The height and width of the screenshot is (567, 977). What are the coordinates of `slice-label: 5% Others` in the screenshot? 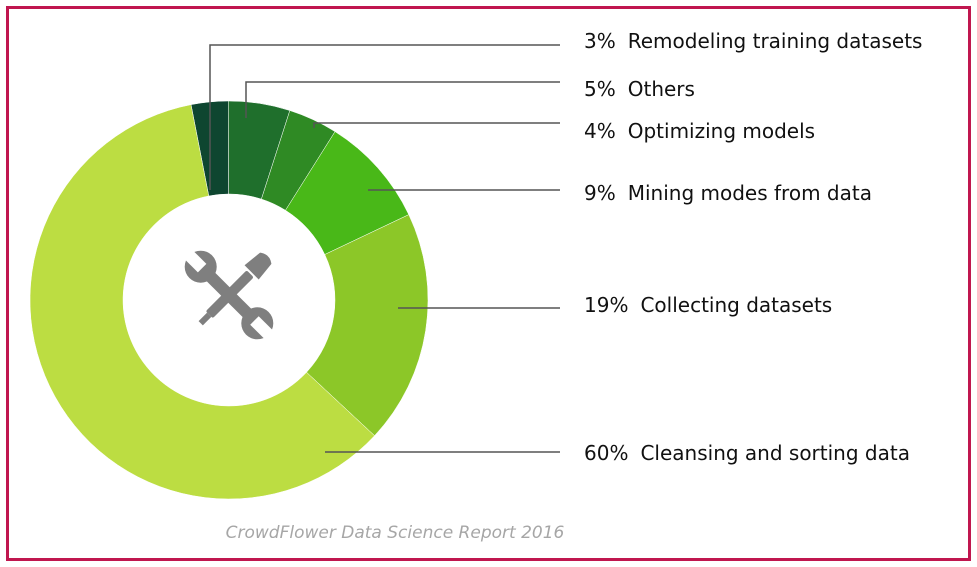 It's located at (639, 89).